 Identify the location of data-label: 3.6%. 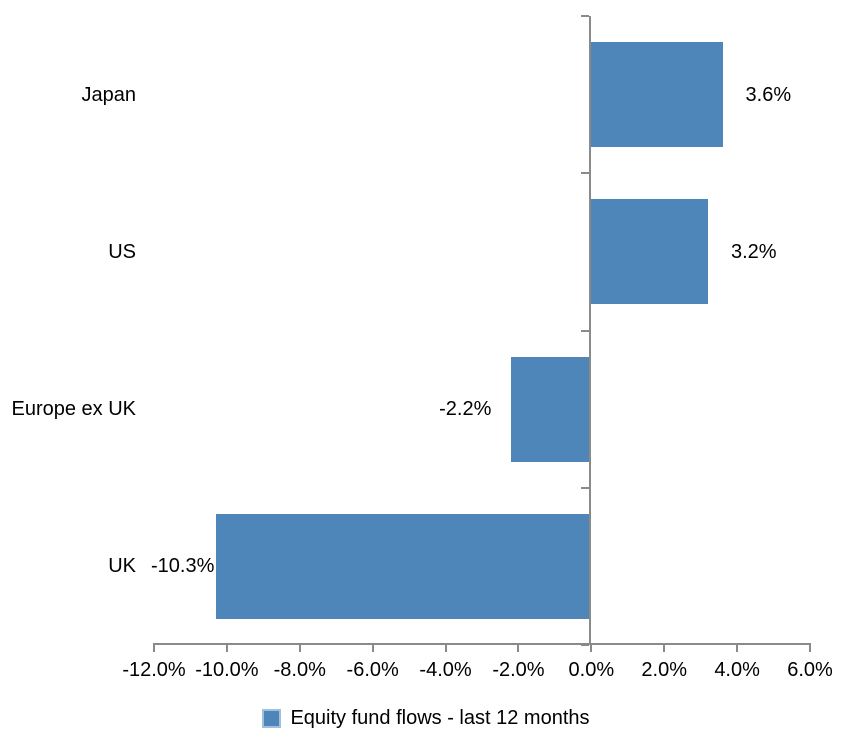
(768, 94).